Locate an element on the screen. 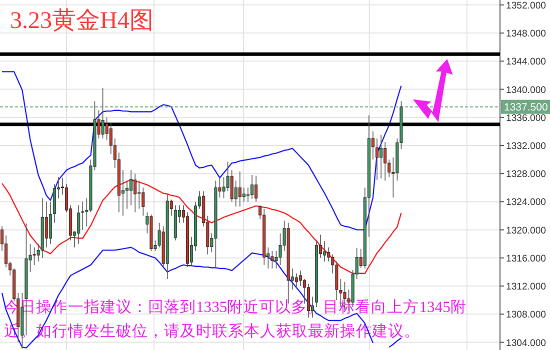 This screenshot has height=350, width=550. ref-line-label: 1337.500 is located at coordinates (526, 108).